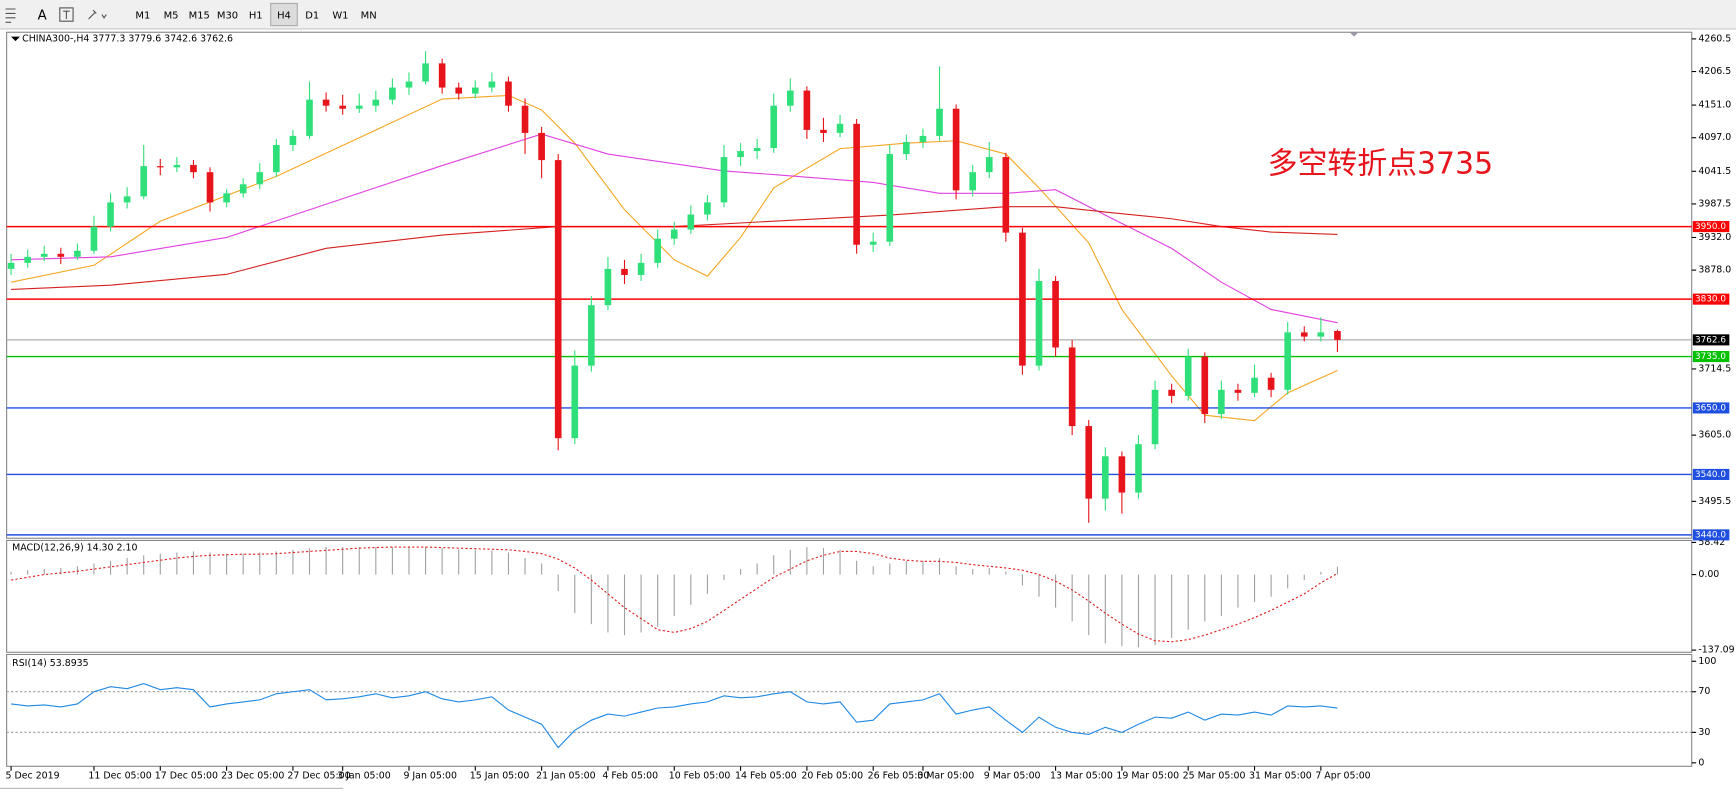 Image resolution: width=1736 pixels, height=793 pixels. Describe the element at coordinates (50, 663) in the screenshot. I see `rsi-title: RSI(14) 53.8935` at that location.